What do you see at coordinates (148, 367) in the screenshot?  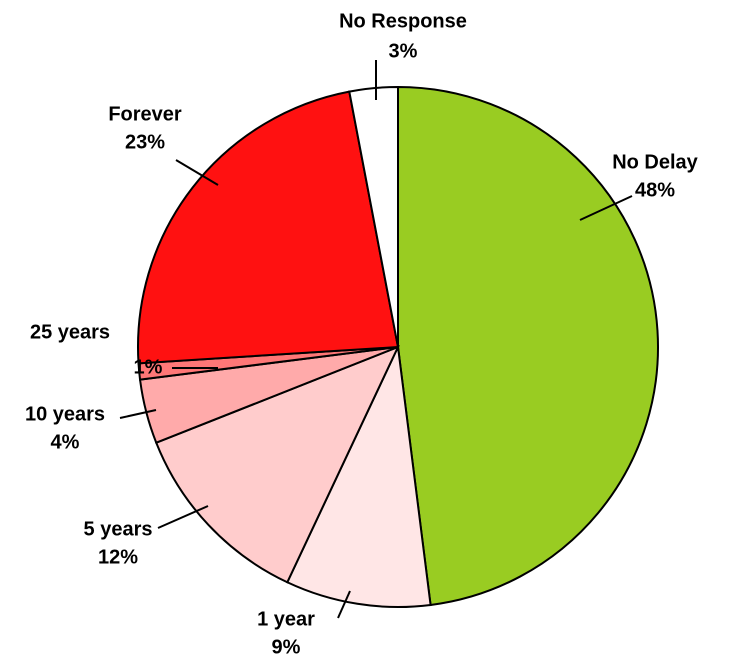 I see `value-label: 1%` at bounding box center [148, 367].